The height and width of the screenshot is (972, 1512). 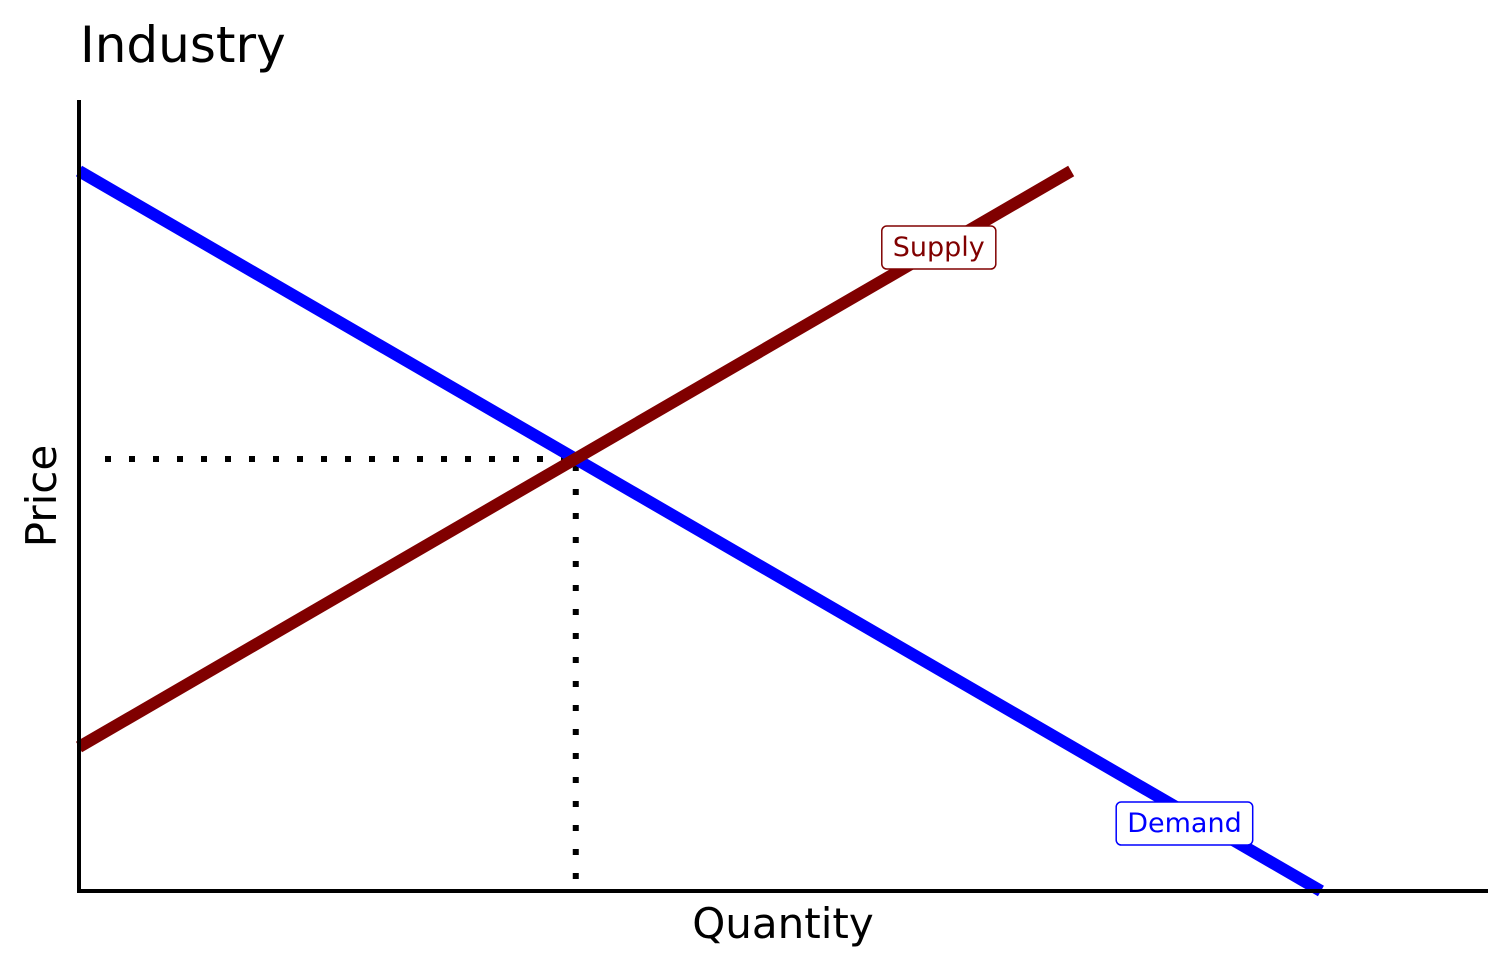 I want to click on supply-label: Supply, so click(x=939, y=247).